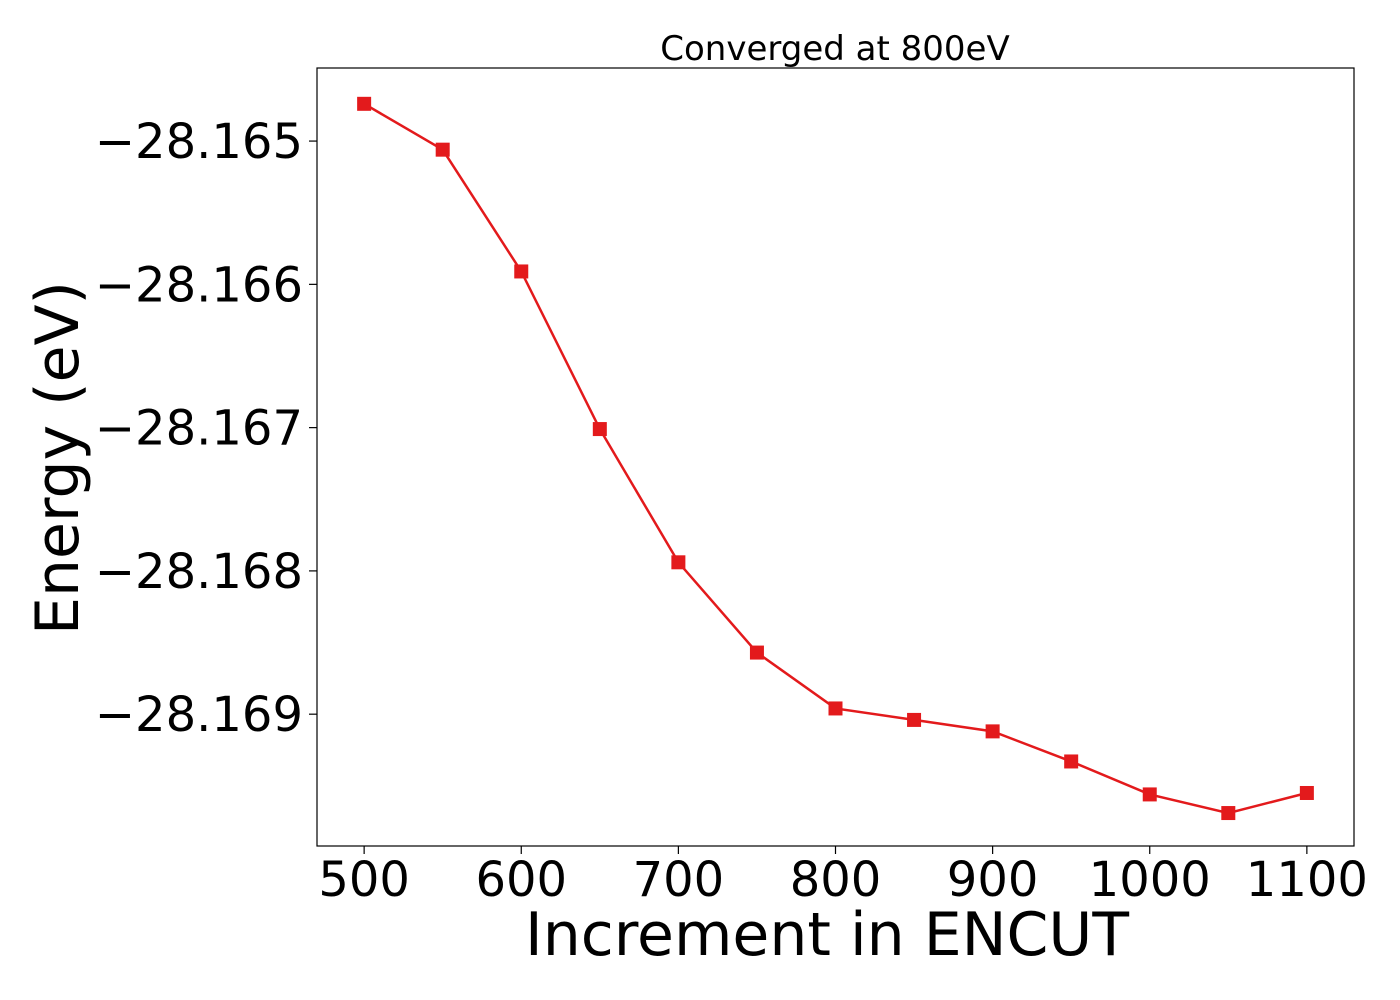  I want to click on x-tick-label: 1000, so click(1150, 880).